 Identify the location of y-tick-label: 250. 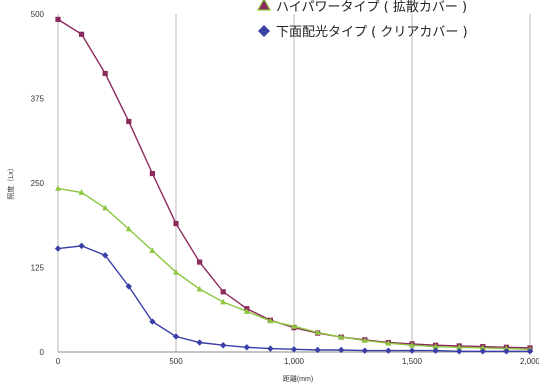
(38, 183).